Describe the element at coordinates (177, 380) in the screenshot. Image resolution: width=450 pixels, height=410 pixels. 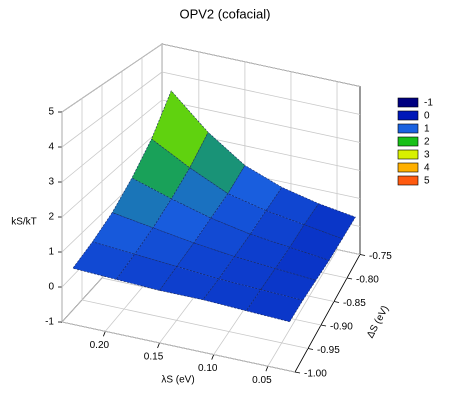
I see `x-axis-label: λS (eV)` at that location.